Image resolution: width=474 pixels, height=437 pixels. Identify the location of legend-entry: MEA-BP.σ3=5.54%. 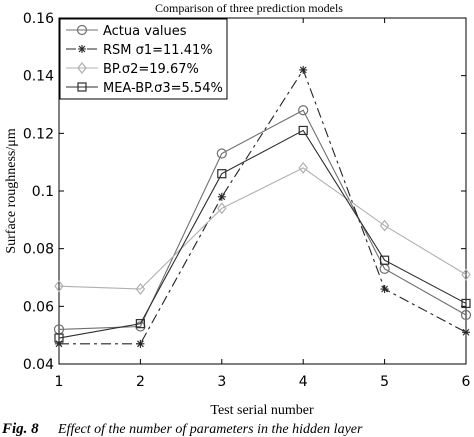
(144, 88).